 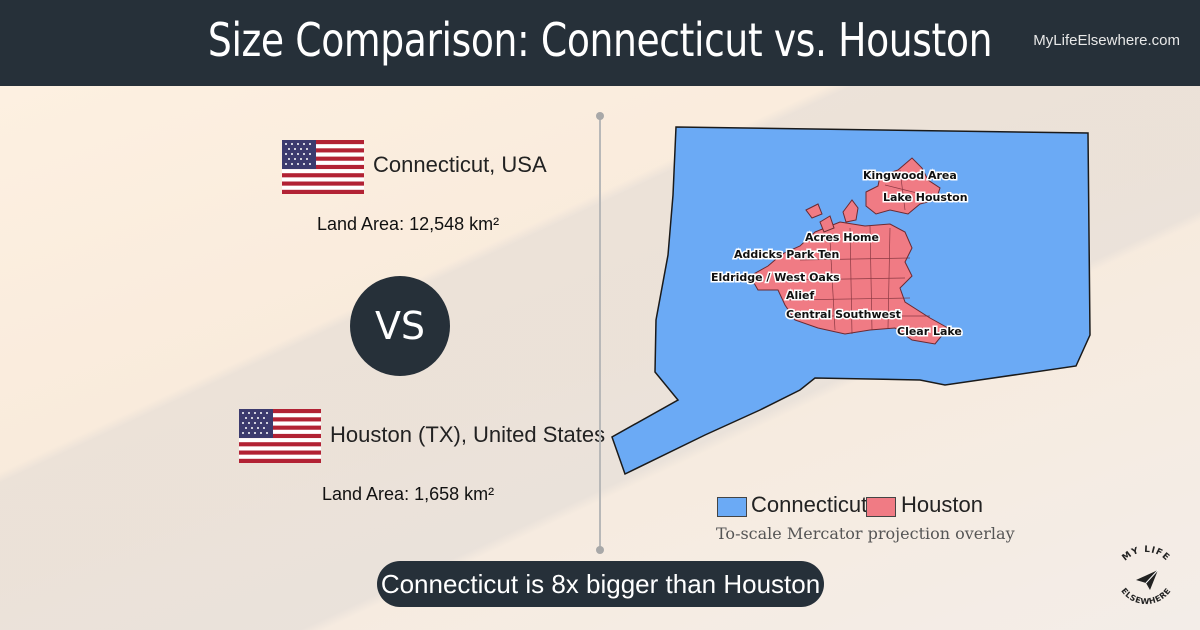 I want to click on label-clear-lake: Clear Lake, so click(x=929, y=331).